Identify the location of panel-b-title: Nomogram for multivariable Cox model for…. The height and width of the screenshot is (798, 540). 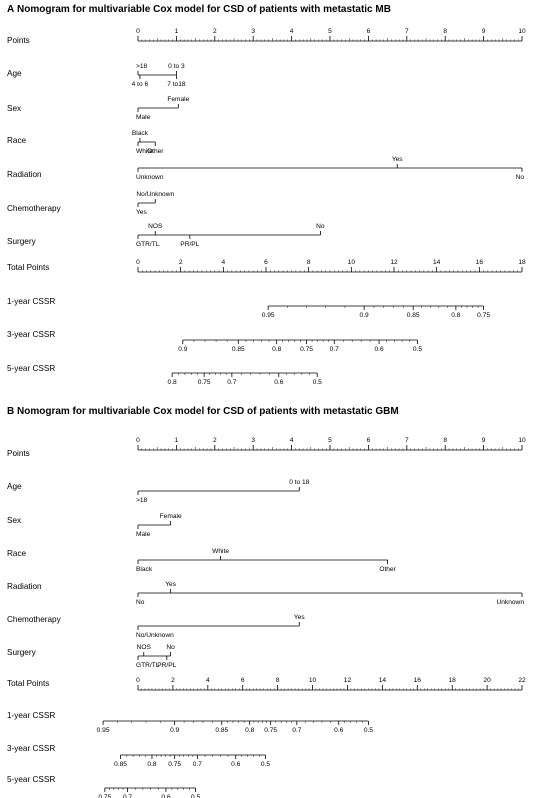
(208, 411).